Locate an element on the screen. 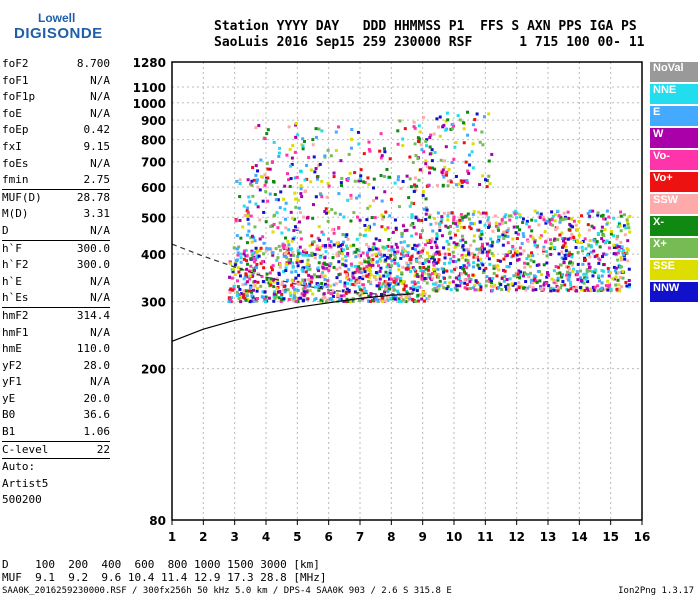  x-tick-label: 11 is located at coordinates (485, 537).